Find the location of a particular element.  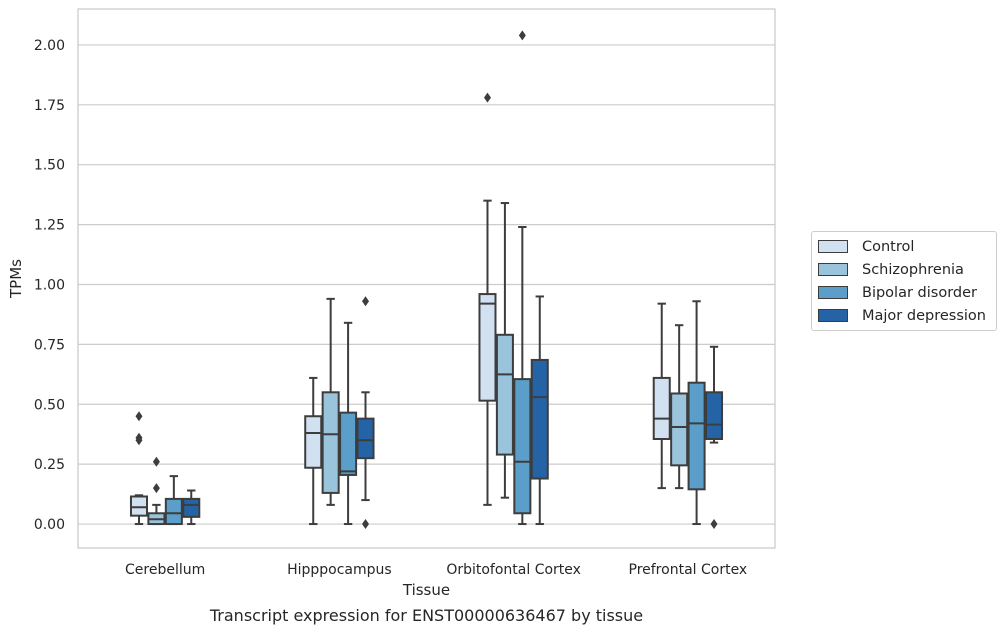

x-tick-label: Hipppocampus is located at coordinates (339, 570).